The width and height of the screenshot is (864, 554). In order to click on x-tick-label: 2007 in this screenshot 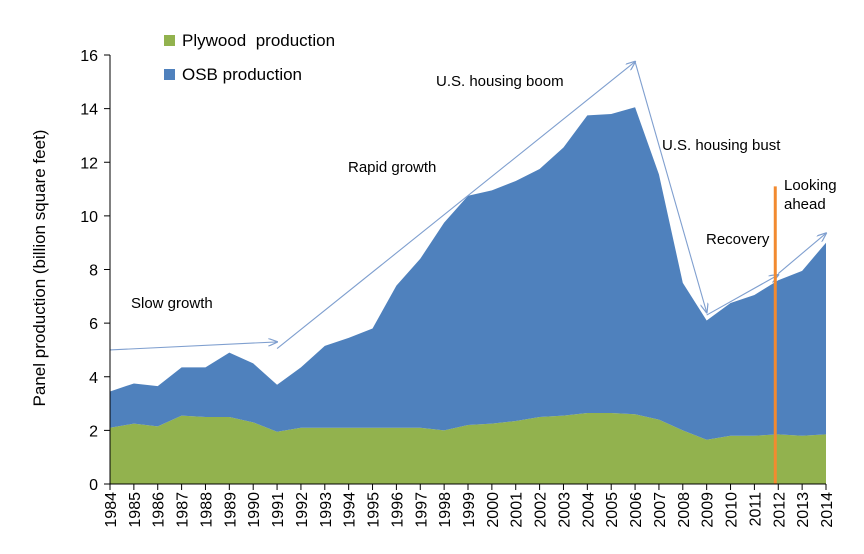, I will do `click(660, 510)`.